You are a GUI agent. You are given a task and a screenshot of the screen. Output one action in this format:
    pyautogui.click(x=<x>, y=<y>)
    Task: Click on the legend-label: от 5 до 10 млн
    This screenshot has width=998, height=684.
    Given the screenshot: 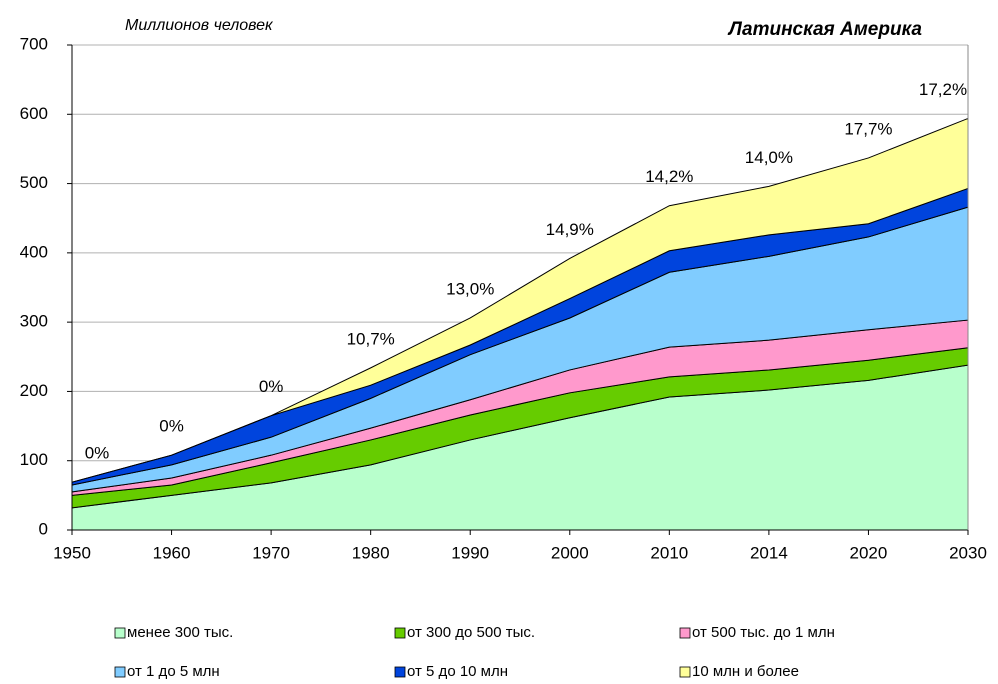 What is the action you would take?
    pyautogui.click(x=457, y=671)
    